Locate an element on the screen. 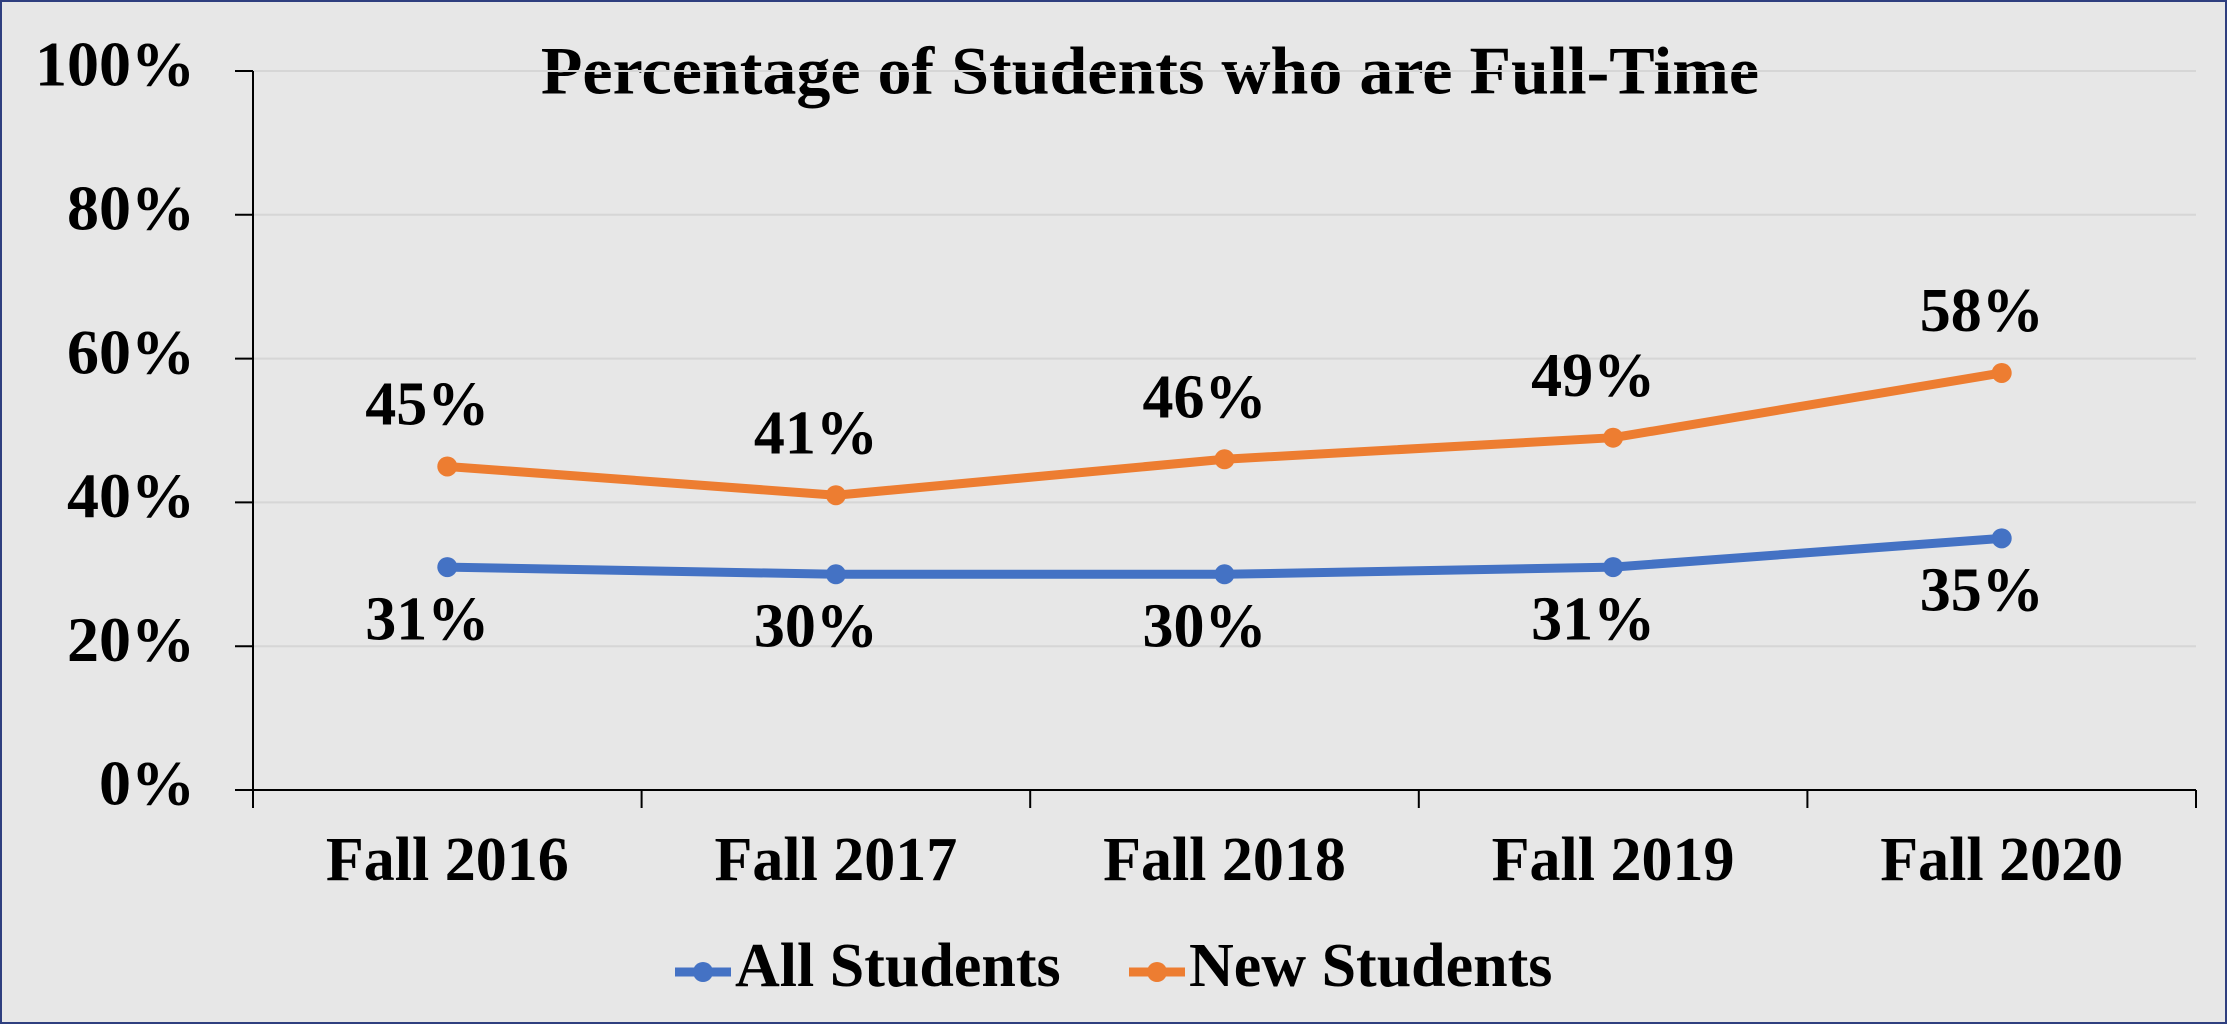 This screenshot has height=1024, width=2227. x-tick-label: Fall 2016 is located at coordinates (447, 860).